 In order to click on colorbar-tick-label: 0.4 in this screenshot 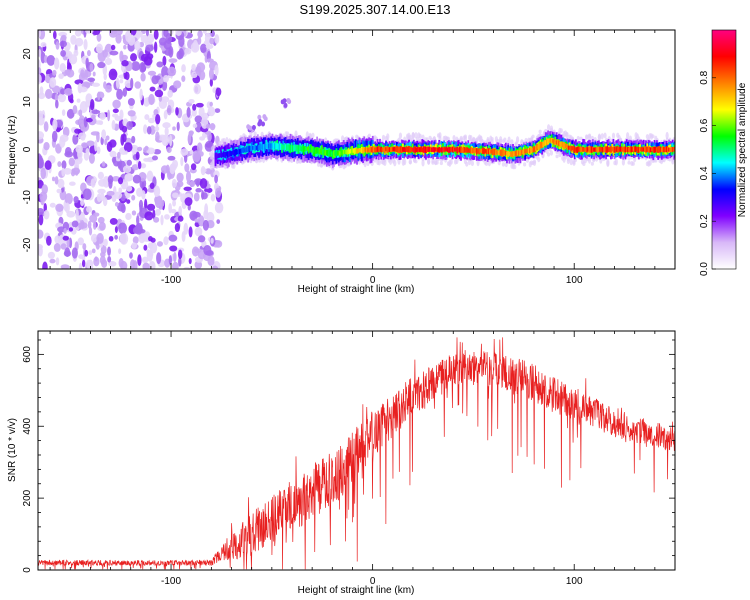, I will do `click(704, 173)`.